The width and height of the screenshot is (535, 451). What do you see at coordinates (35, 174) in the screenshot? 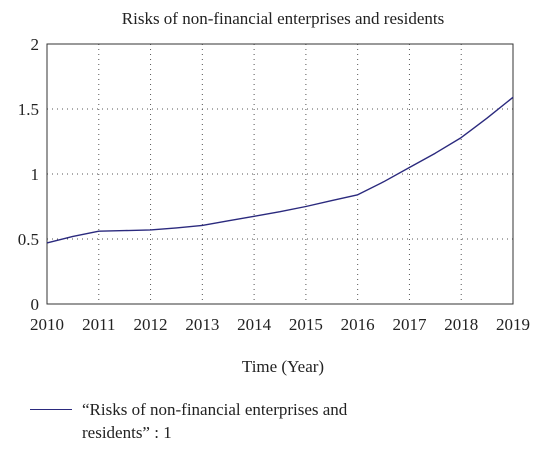
I see `y-tick-label: 1` at bounding box center [35, 174].